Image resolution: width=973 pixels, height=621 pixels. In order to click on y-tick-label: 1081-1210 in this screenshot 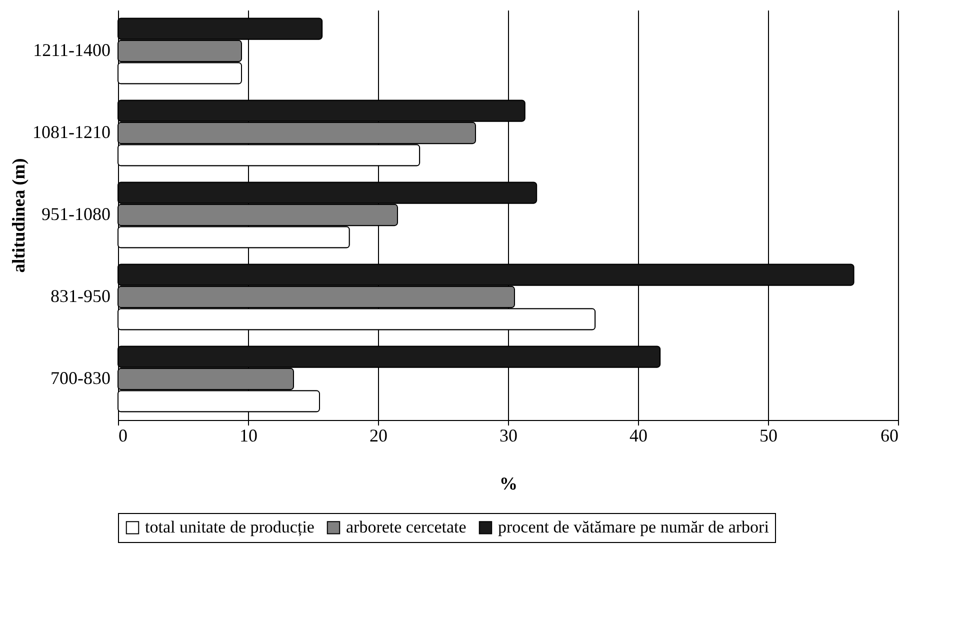, I will do `click(71, 132)`.